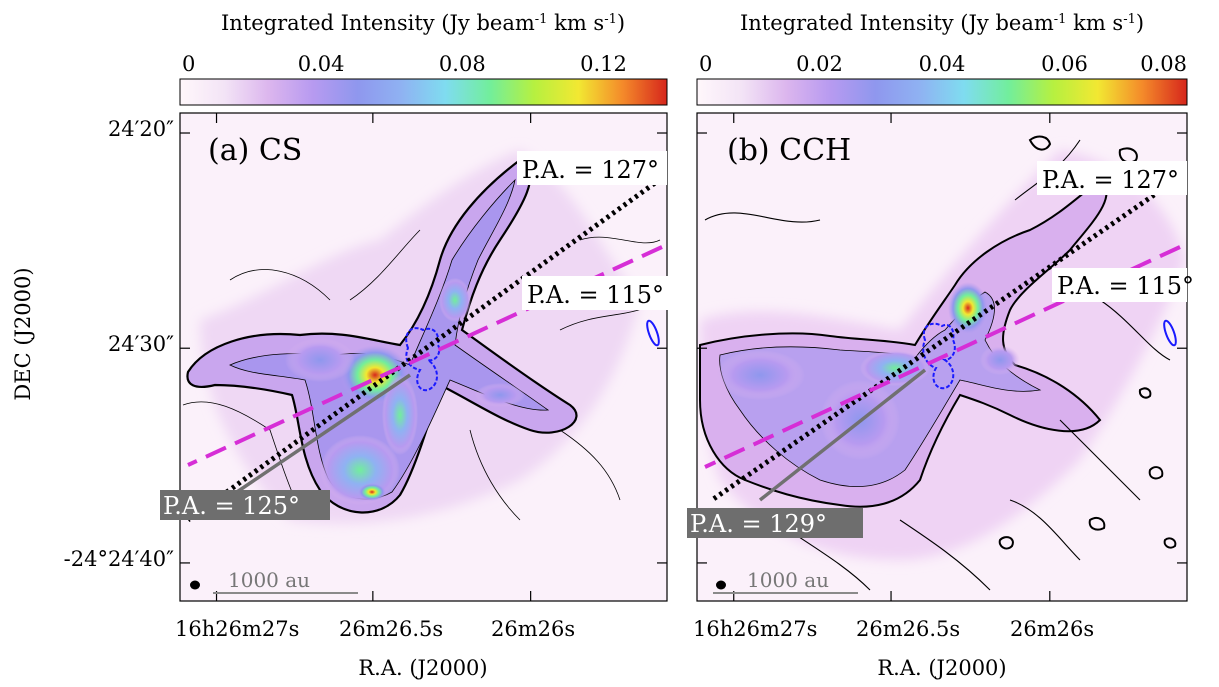 The image size is (1219, 687). I want to click on colorbar-title-a: Integrated Intensity (Jy beam-1 km s-1), so click(423, 23).